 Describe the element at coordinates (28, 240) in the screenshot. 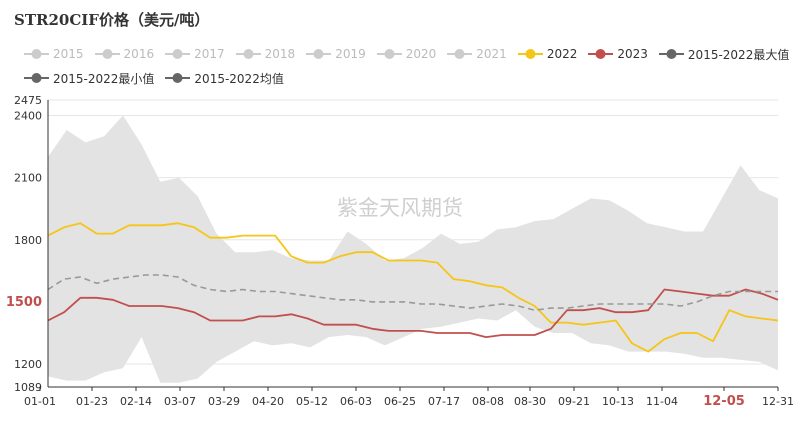

I see `y-tick-label: 1800` at that location.